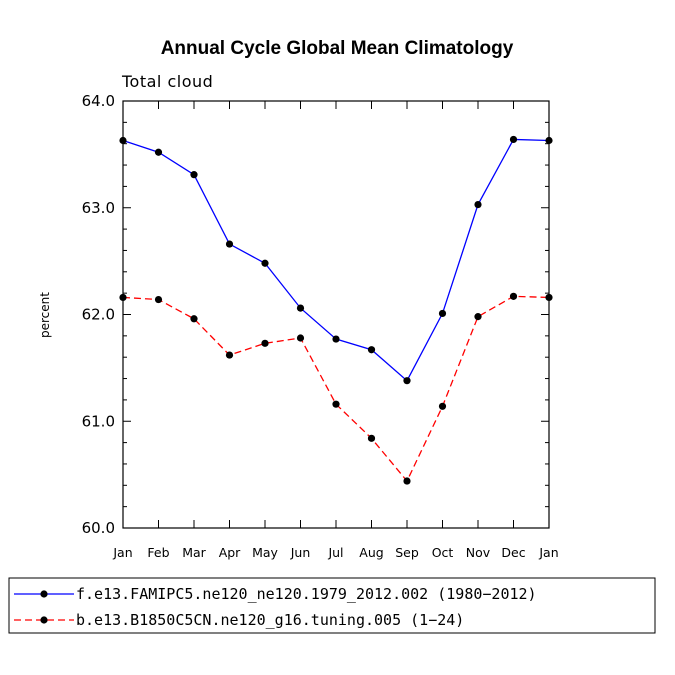 The image size is (675, 675). Describe the element at coordinates (337, 48) in the screenshot. I see `chart-title: Annual Cycle Global Mean Climatology` at that location.